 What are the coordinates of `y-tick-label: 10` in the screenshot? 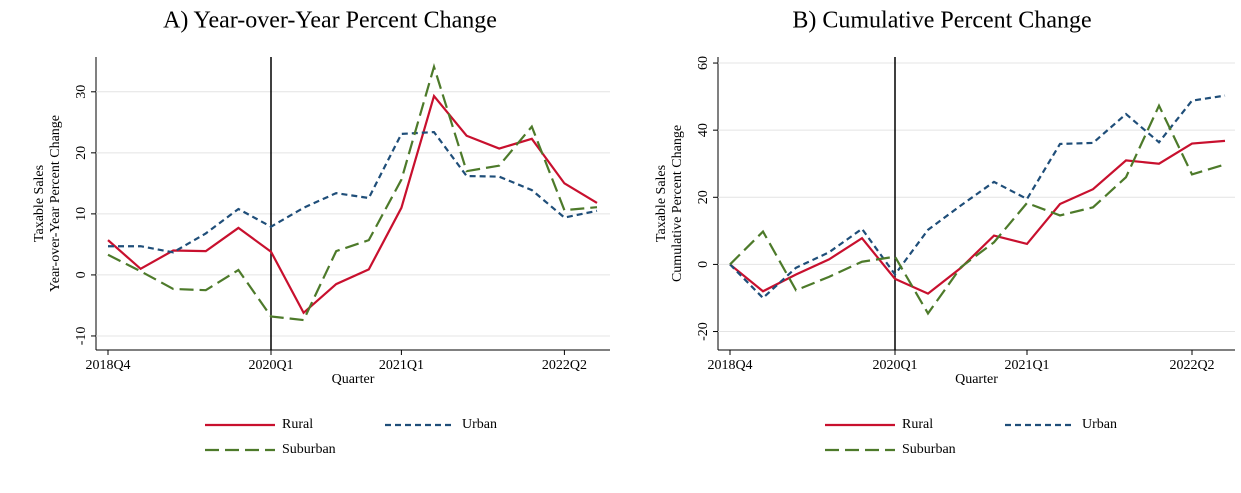 It's located at (81, 214).